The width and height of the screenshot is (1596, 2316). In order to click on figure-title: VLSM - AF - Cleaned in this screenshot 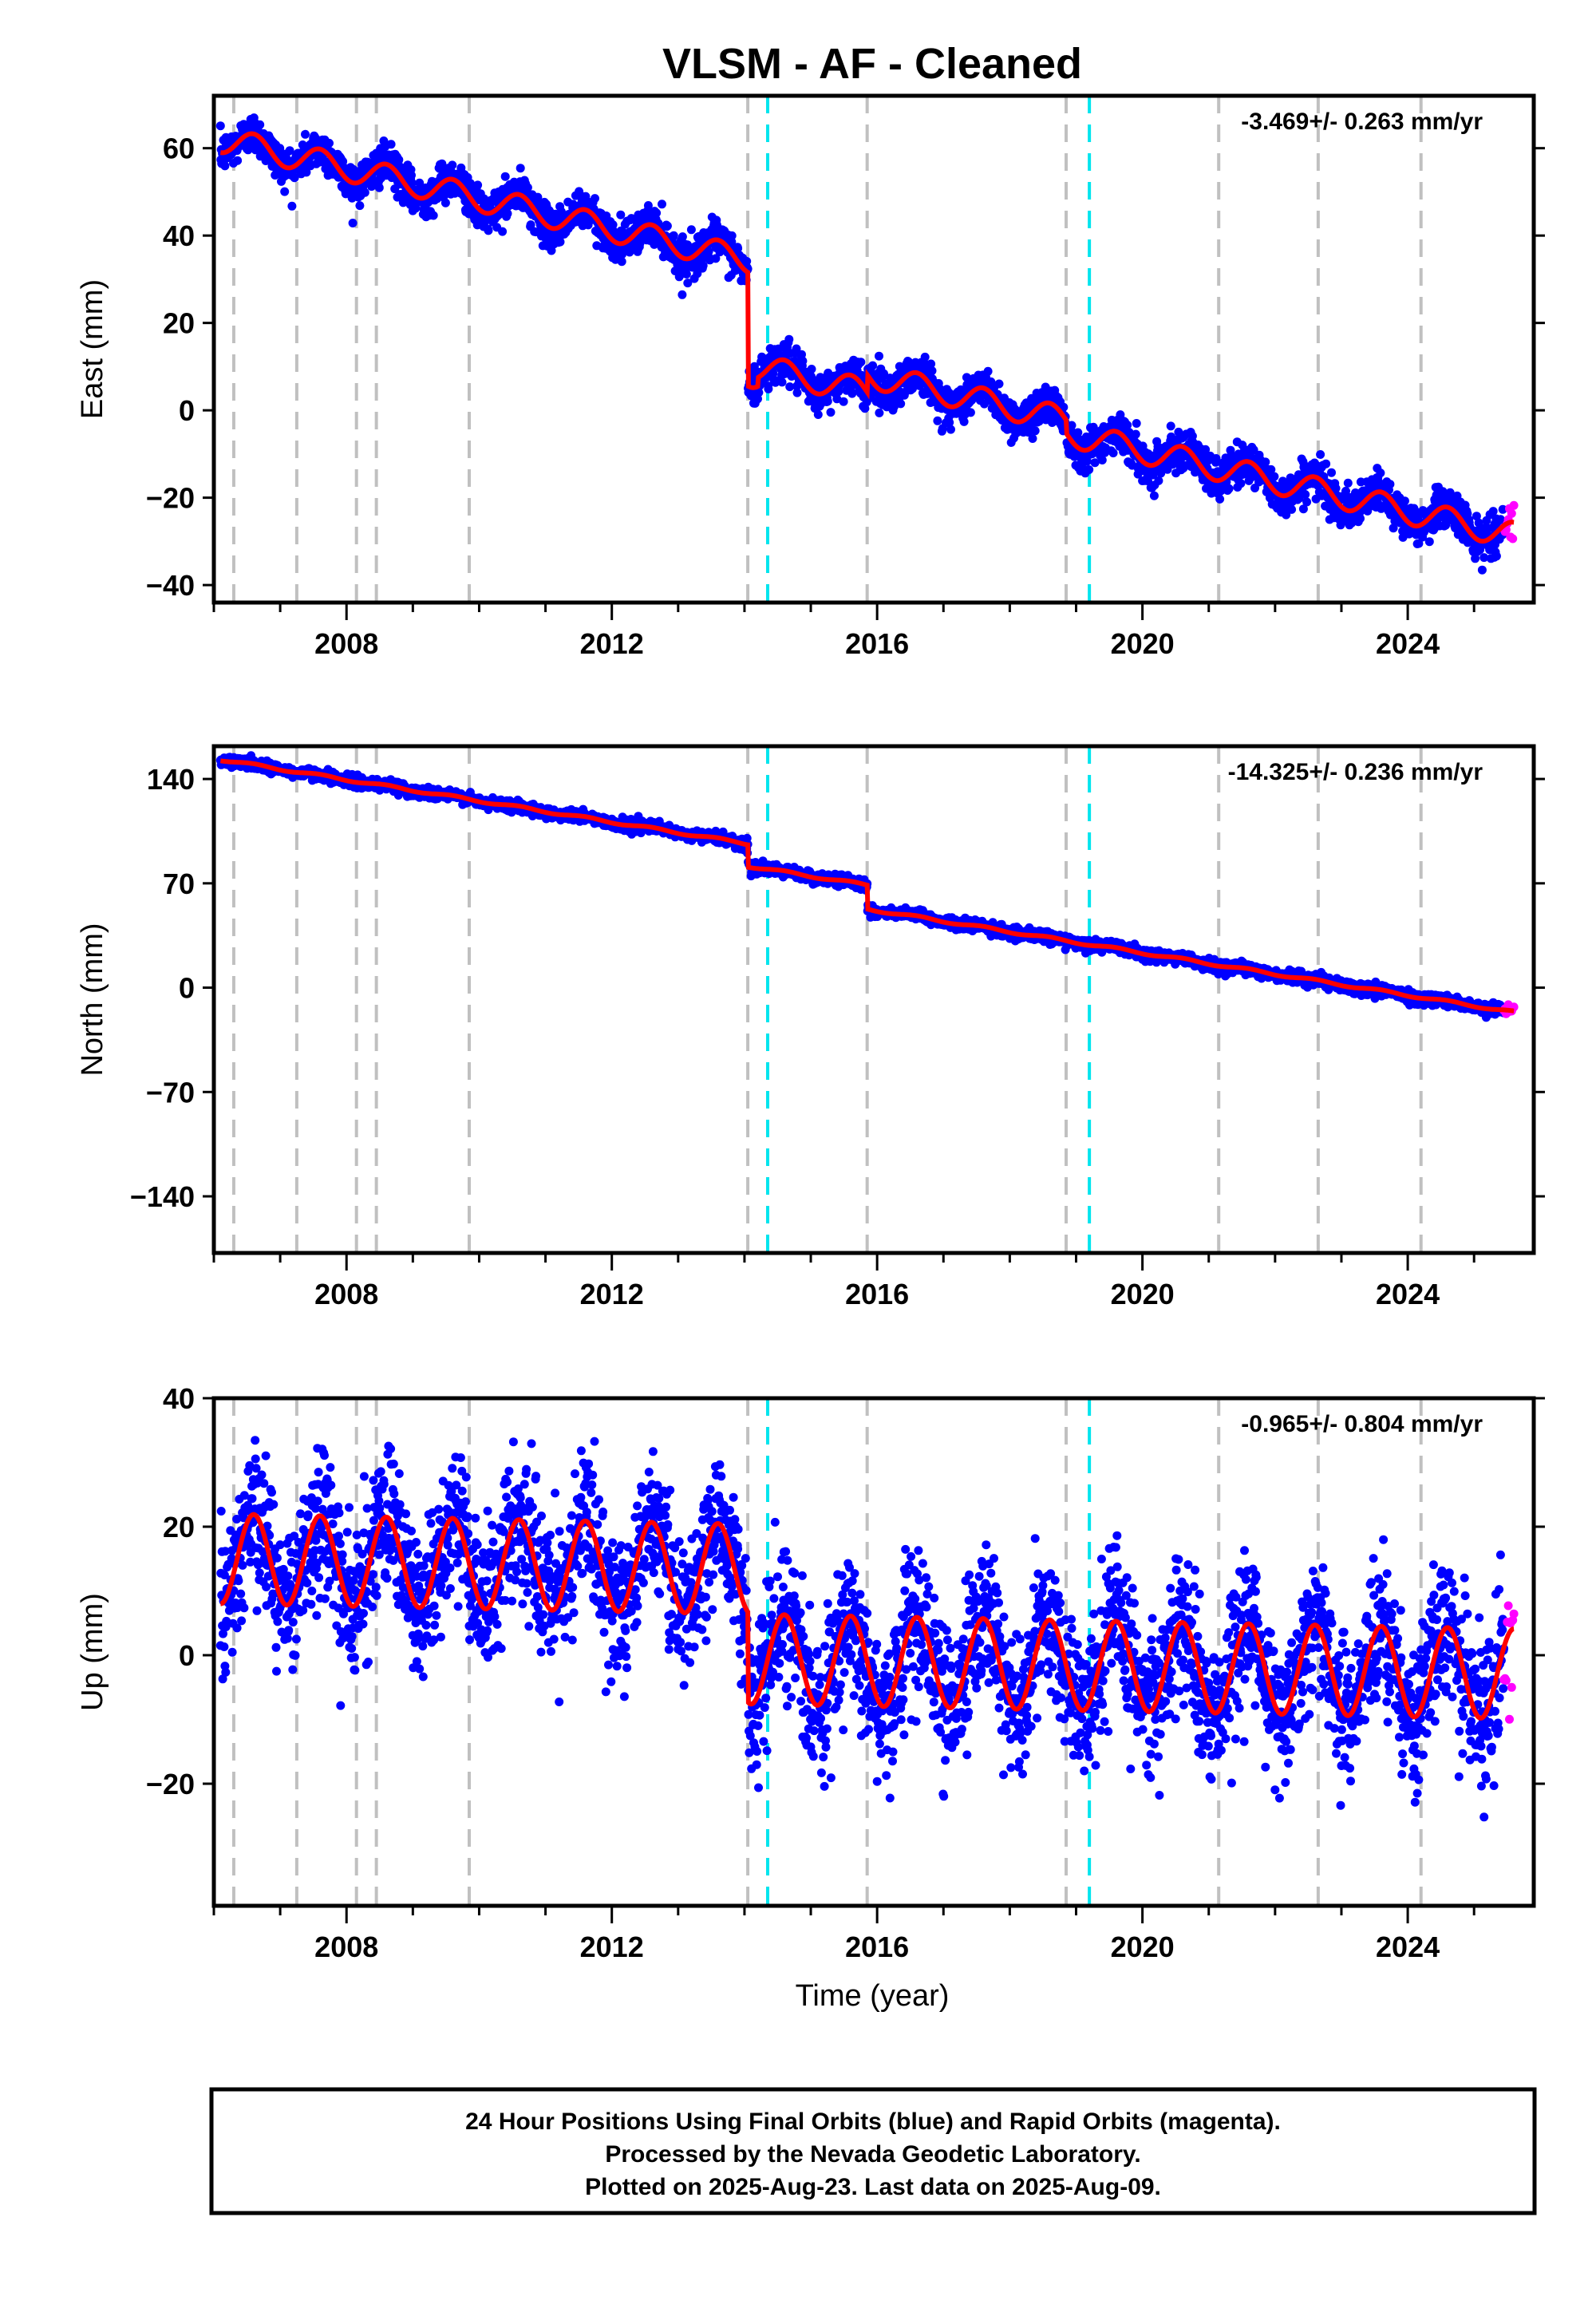, I will do `click(872, 64)`.